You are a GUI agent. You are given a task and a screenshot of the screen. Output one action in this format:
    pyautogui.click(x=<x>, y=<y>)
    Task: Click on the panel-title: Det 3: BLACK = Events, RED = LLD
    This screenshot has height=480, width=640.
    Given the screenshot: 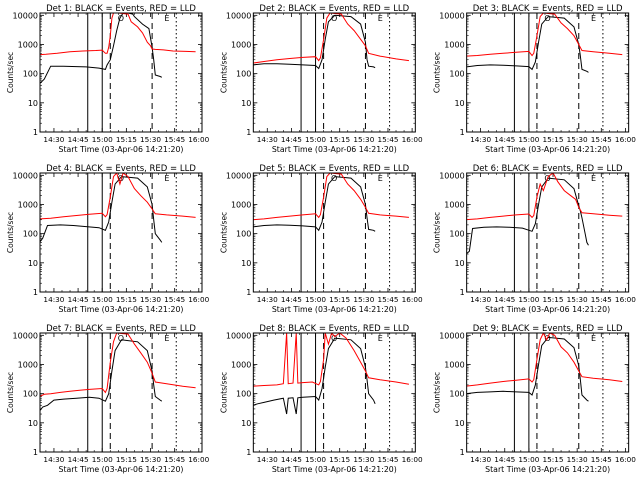 What is the action you would take?
    pyautogui.click(x=548, y=9)
    